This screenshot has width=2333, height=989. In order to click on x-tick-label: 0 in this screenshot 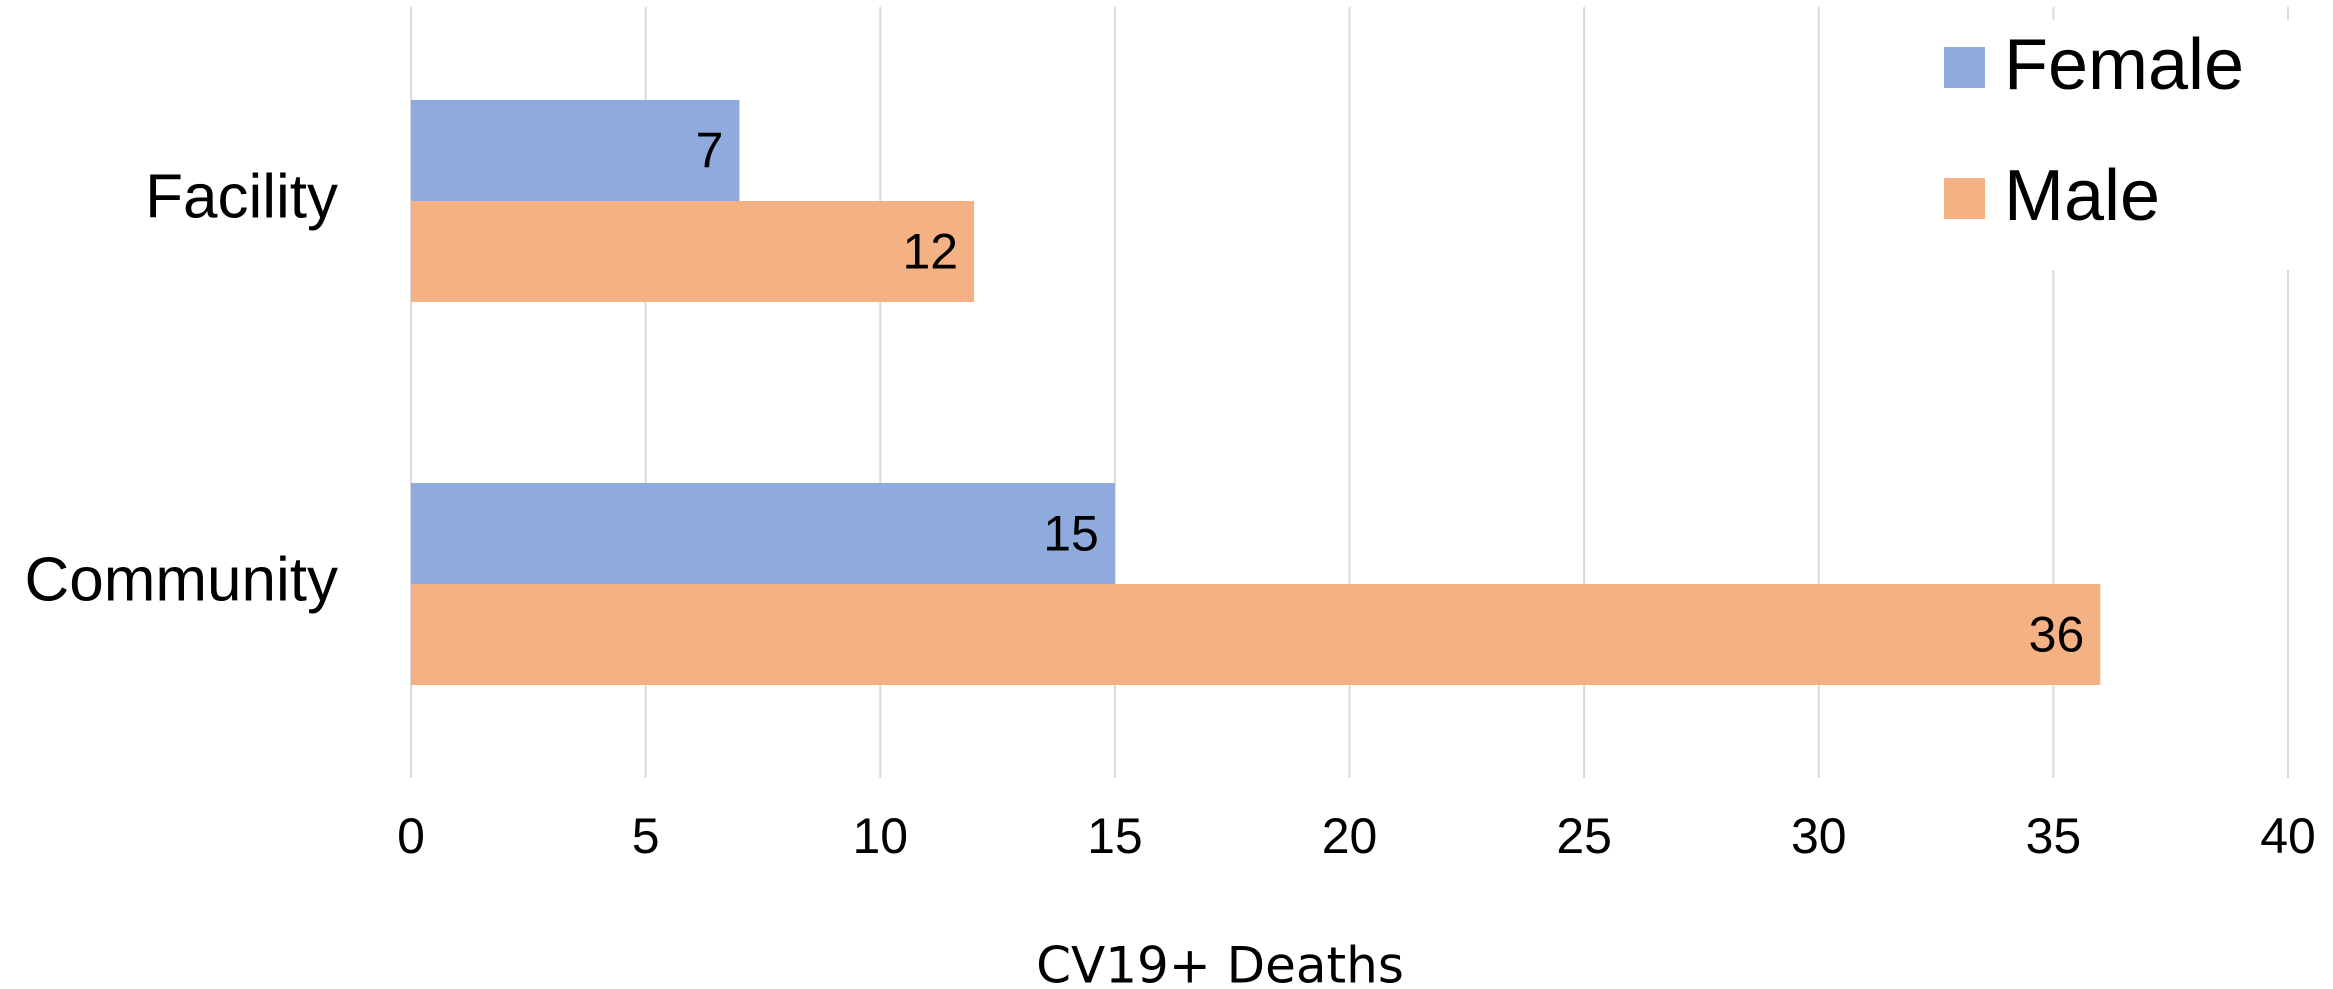, I will do `click(411, 836)`.